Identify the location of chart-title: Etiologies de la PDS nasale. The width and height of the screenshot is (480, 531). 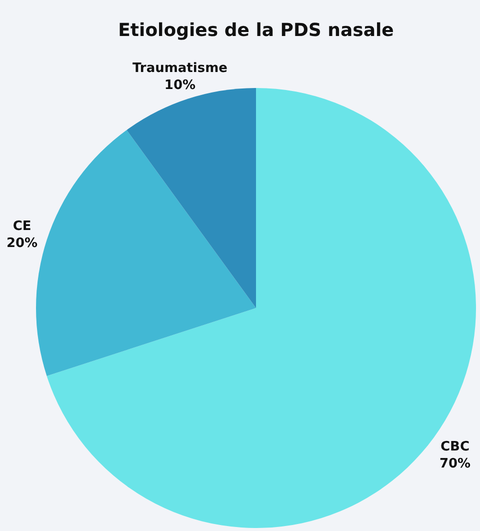
(256, 30).